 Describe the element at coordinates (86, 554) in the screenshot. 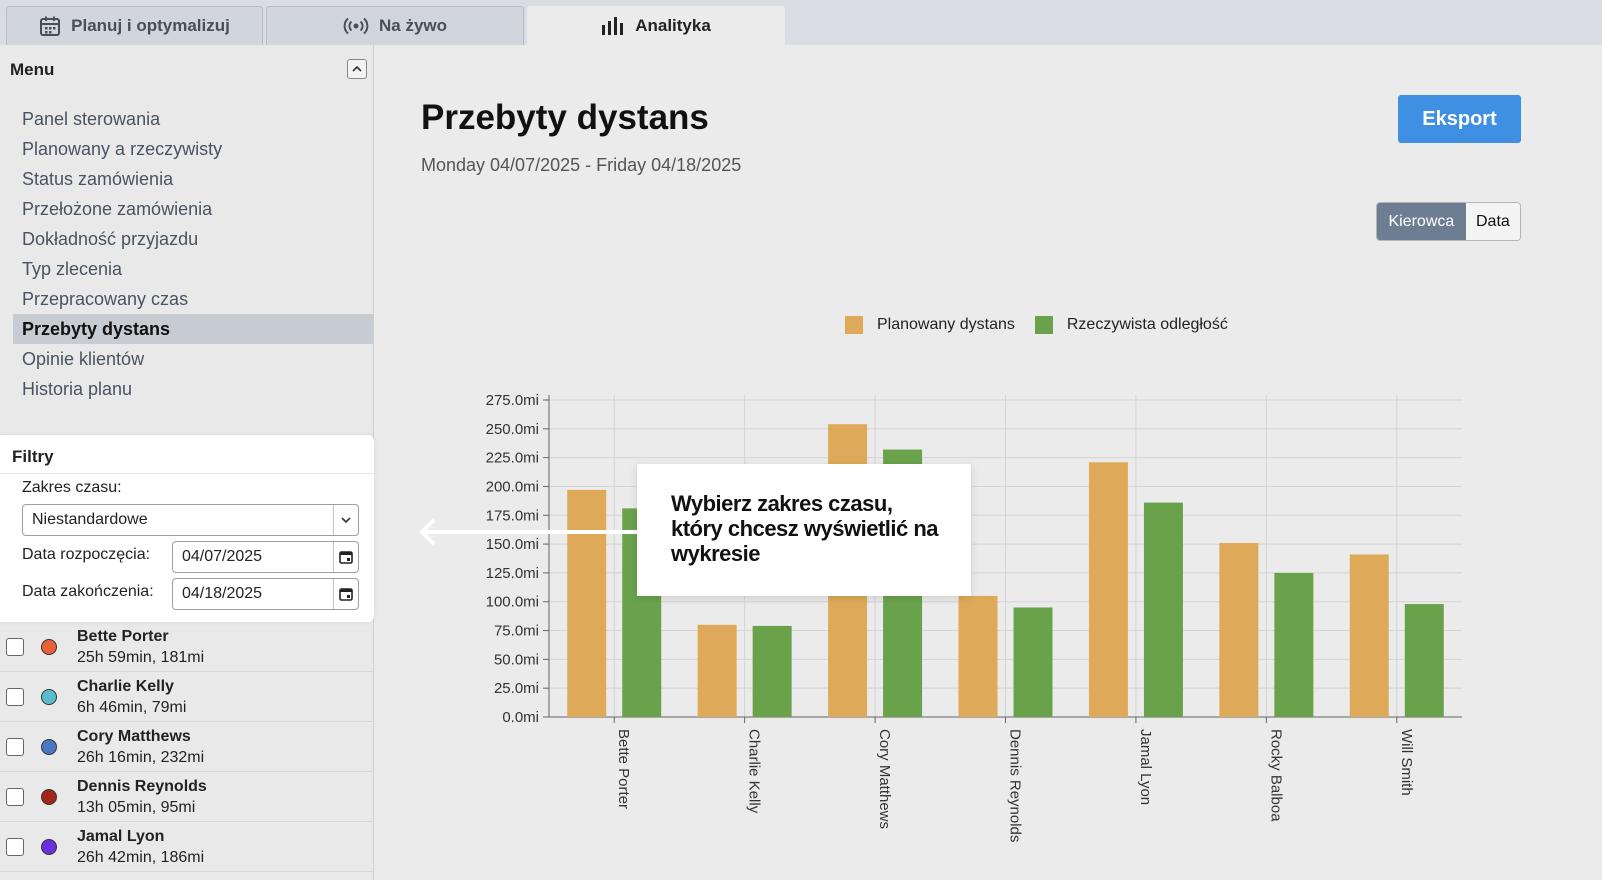

I see `start-date-label: Data rozpoczęcia:` at that location.